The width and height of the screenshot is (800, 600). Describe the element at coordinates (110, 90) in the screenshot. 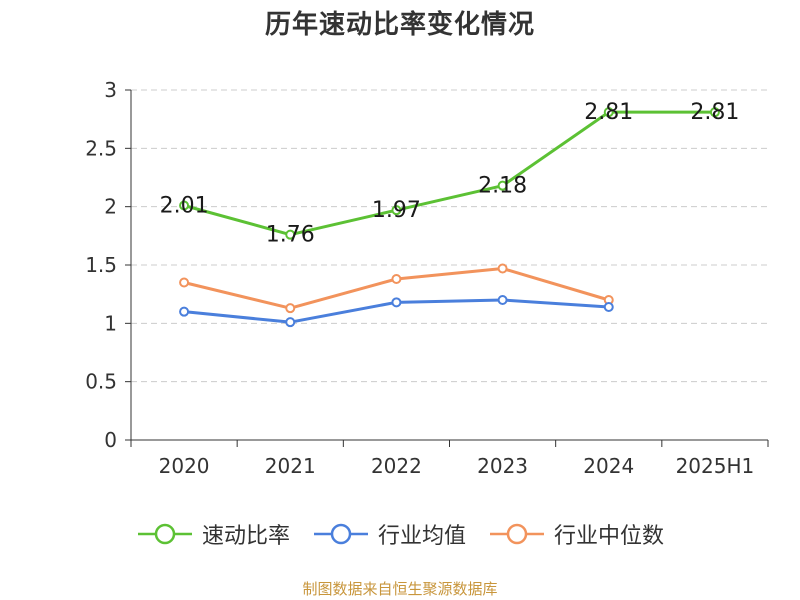

I see `y-tick-label: 3` at that location.